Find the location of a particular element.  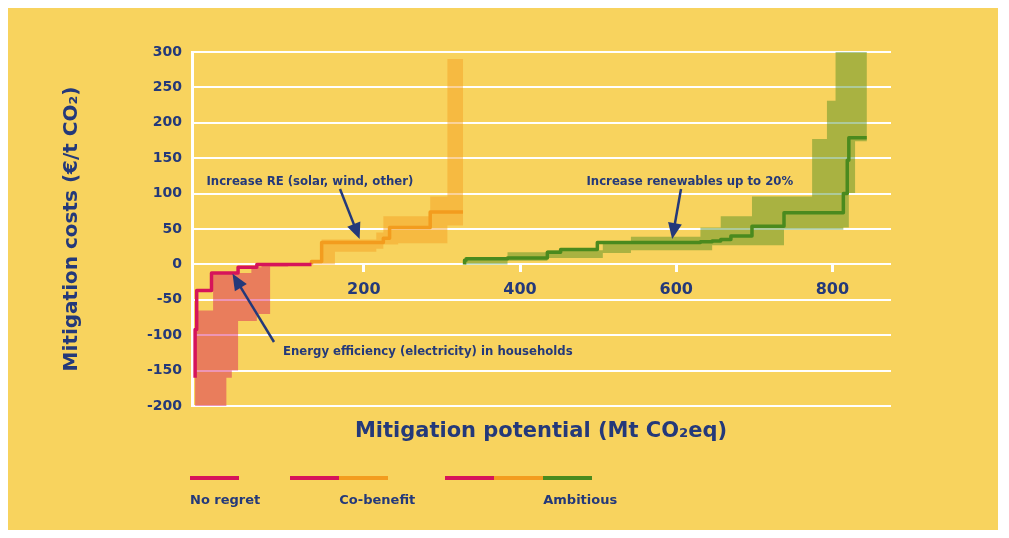

y-tick-label: -50 is located at coordinates (169, 298).